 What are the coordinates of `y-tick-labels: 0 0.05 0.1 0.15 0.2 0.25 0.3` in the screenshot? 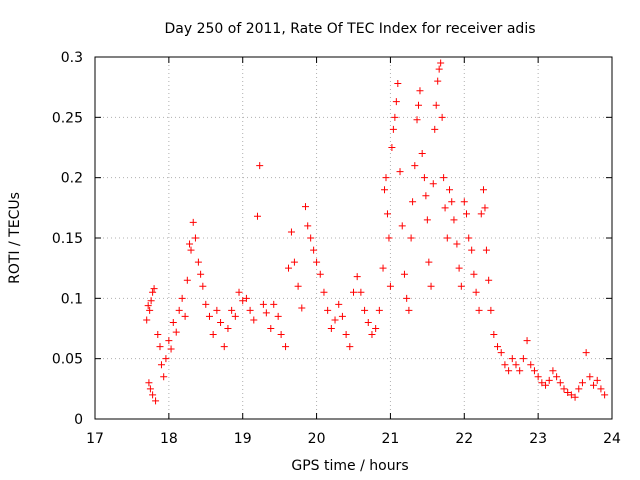 It's located at (67, 239).